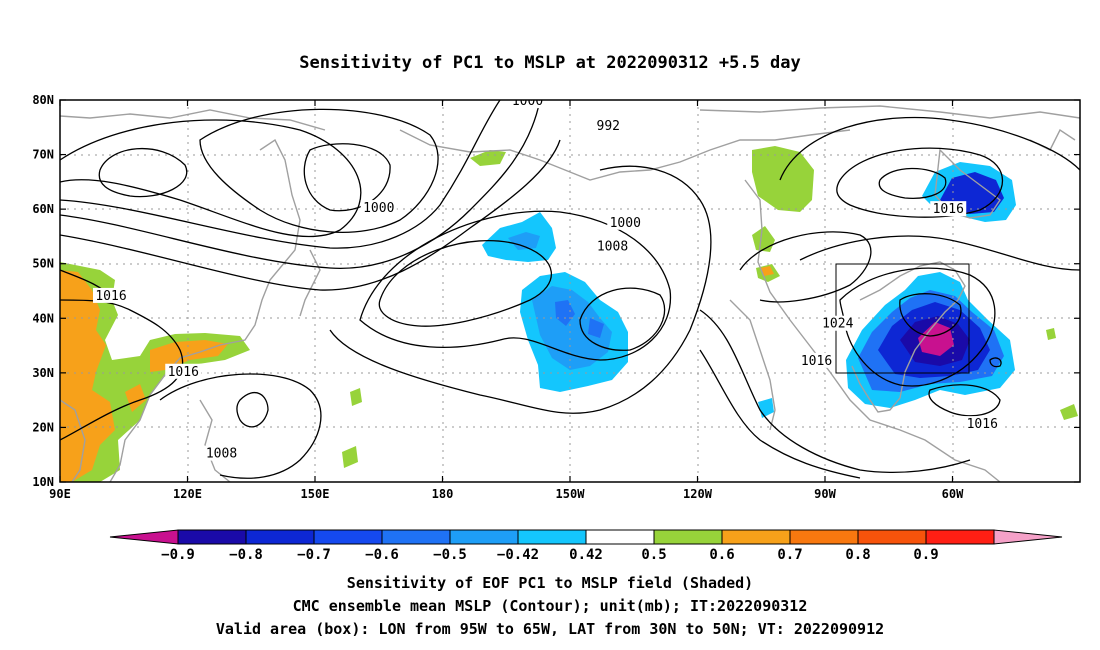 The image size is (1100, 650). Describe the element at coordinates (1062, 374) in the screenshot. I see `positive-region-atlantic-small` at that location.